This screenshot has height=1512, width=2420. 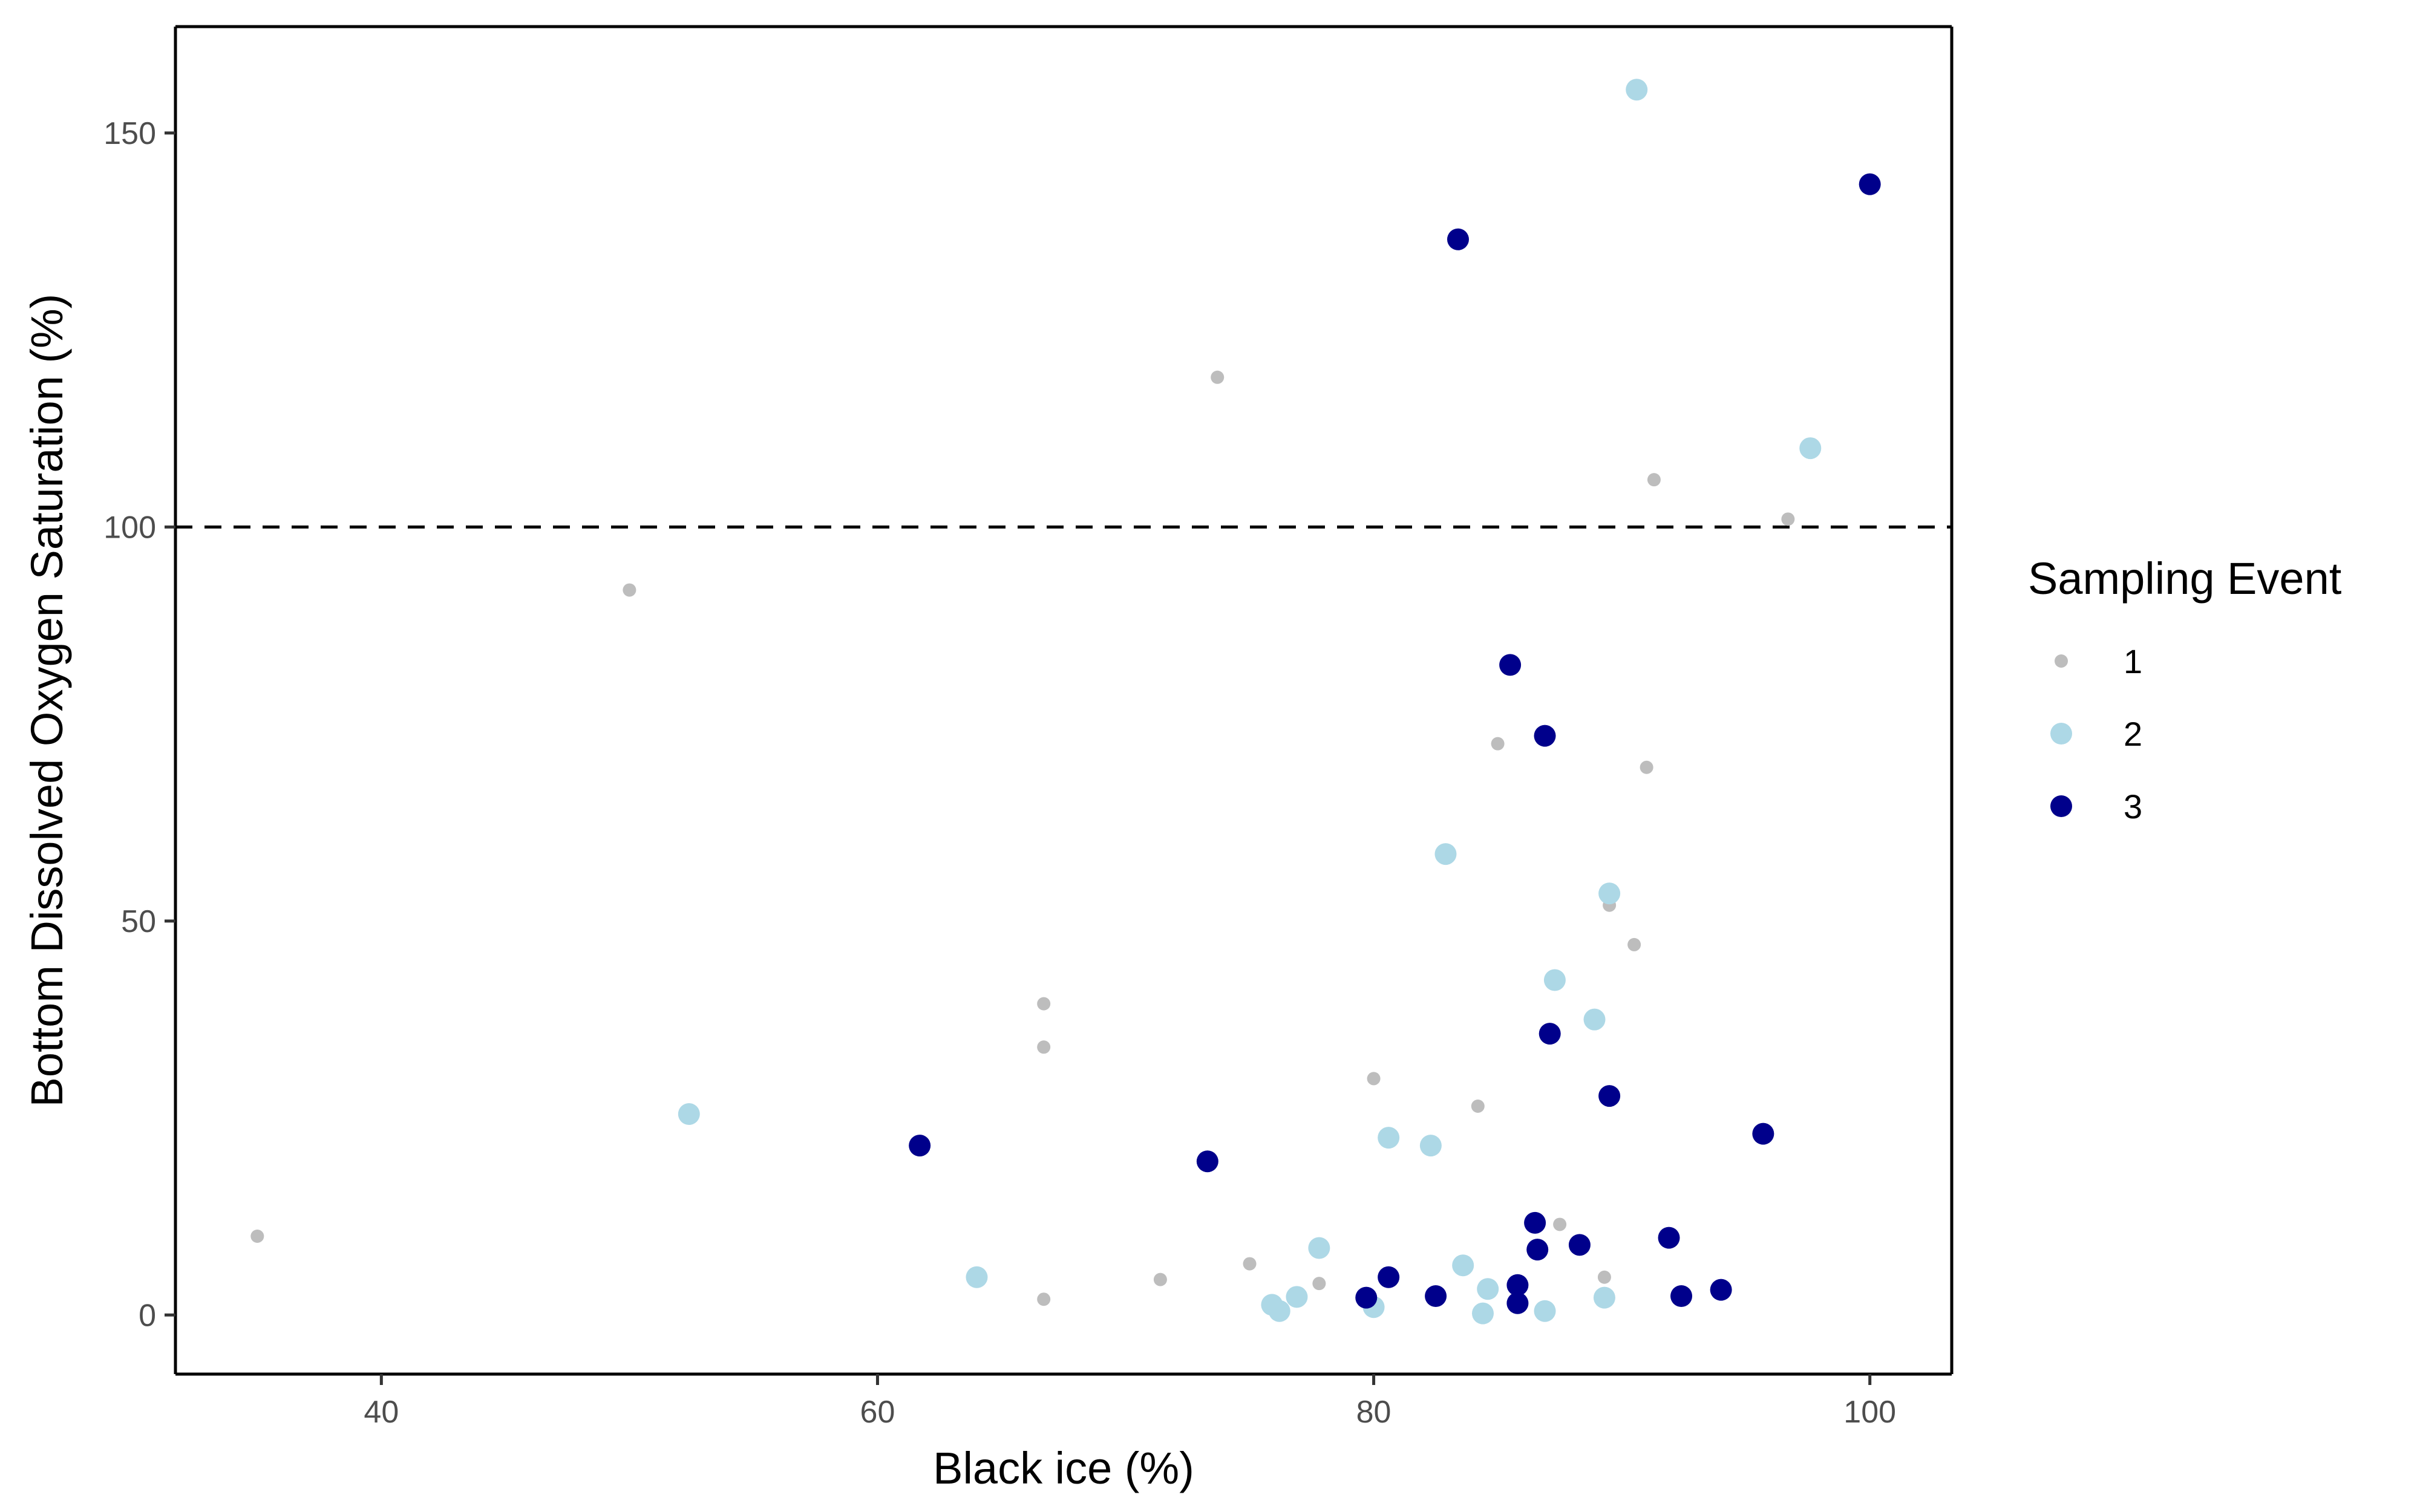 What do you see at coordinates (1063, 1468) in the screenshot?
I see `x-axis-title: Black ice (%)` at bounding box center [1063, 1468].